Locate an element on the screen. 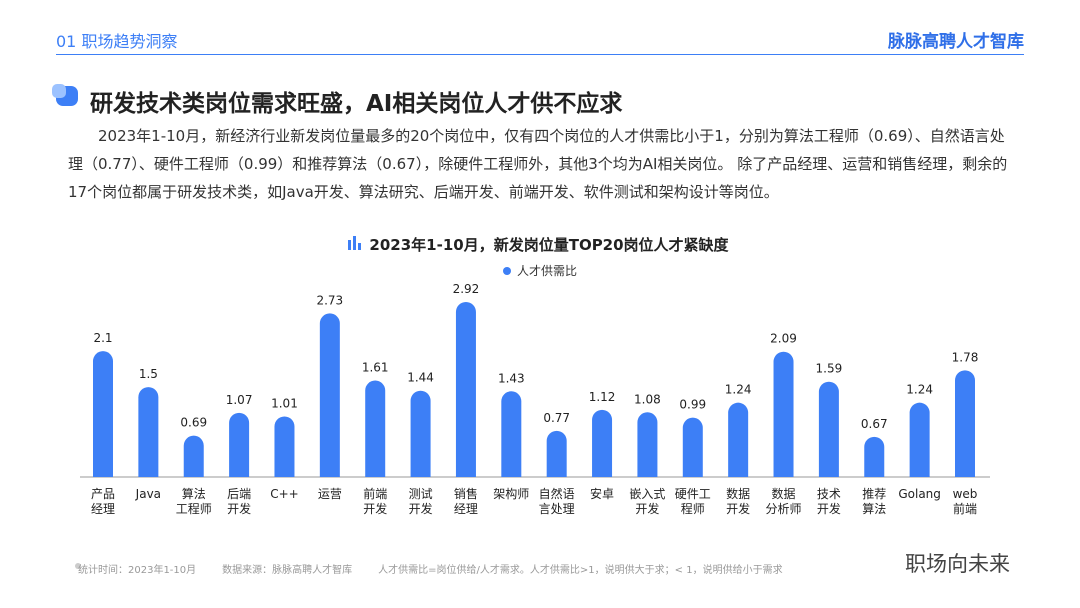  x-tick-label: 前端 开发 is located at coordinates (375, 501).